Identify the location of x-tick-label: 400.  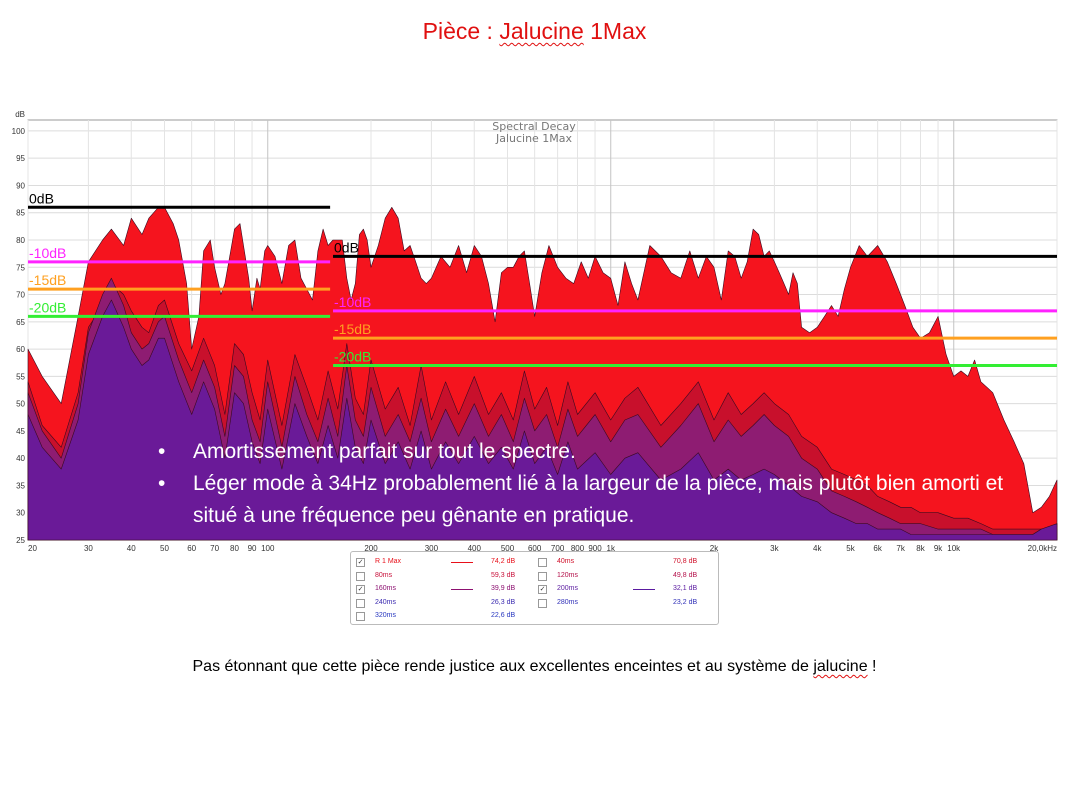
(475, 548).